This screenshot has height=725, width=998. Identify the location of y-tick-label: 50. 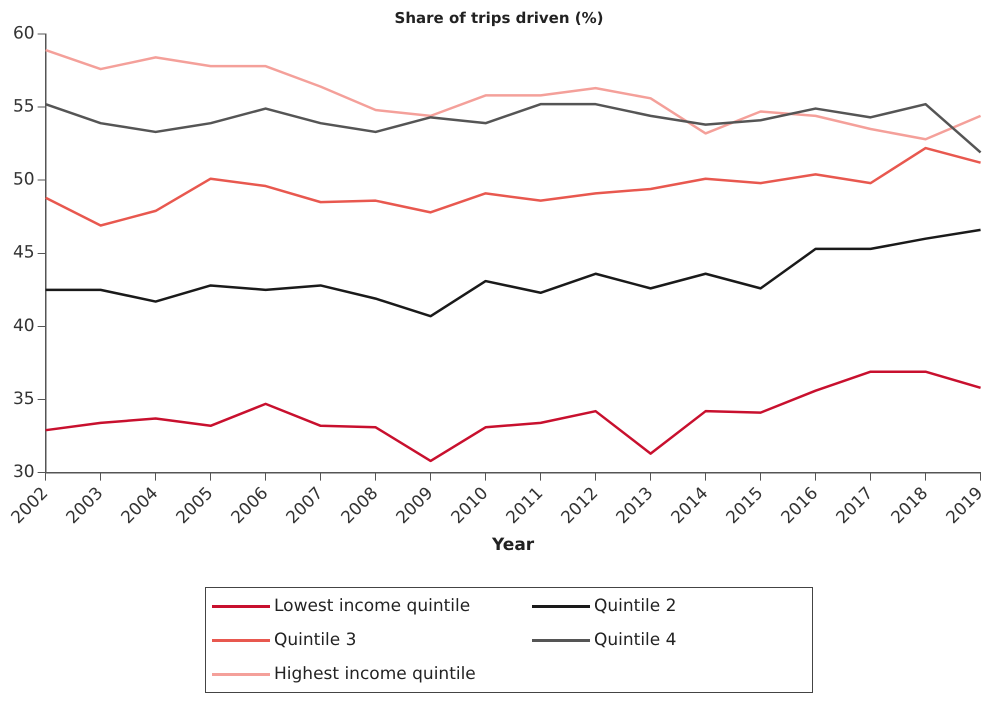
(23, 180).